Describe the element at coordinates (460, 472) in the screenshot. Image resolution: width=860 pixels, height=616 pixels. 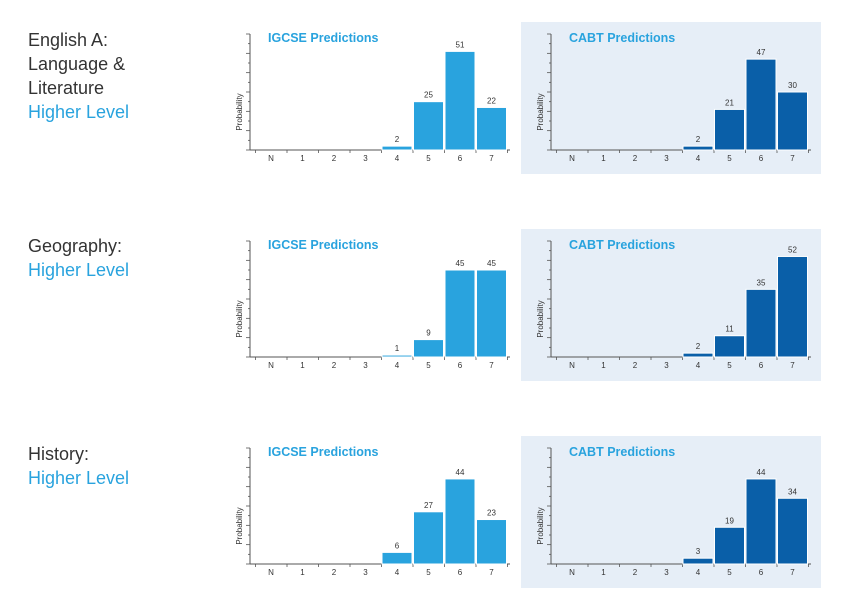
I see `data-label: 44` at that location.